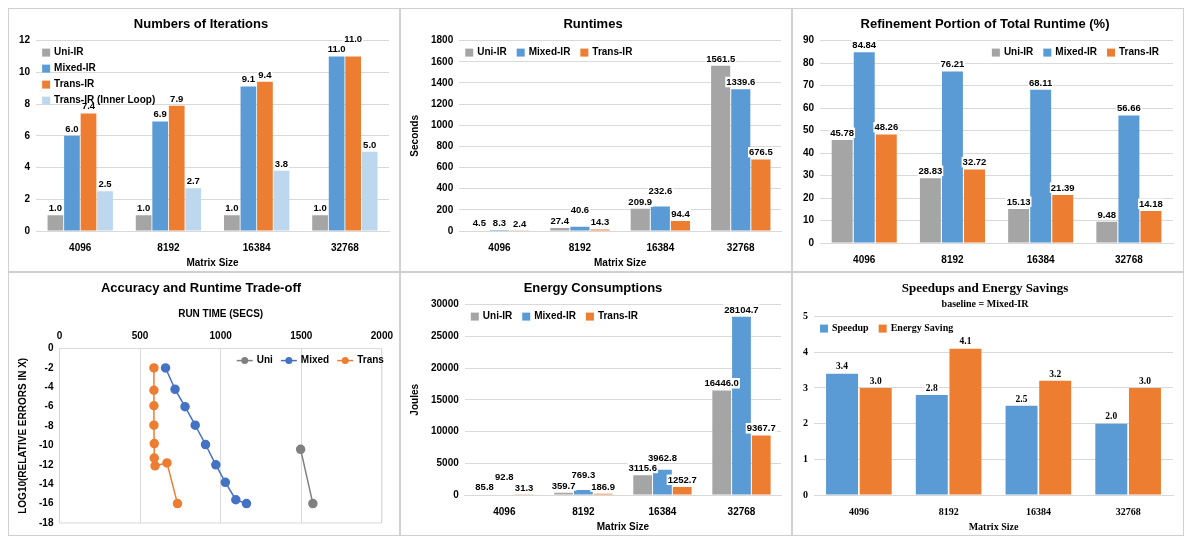  Describe the element at coordinates (382, 336) in the screenshot. I see `x-tick-label: 2000` at that location.